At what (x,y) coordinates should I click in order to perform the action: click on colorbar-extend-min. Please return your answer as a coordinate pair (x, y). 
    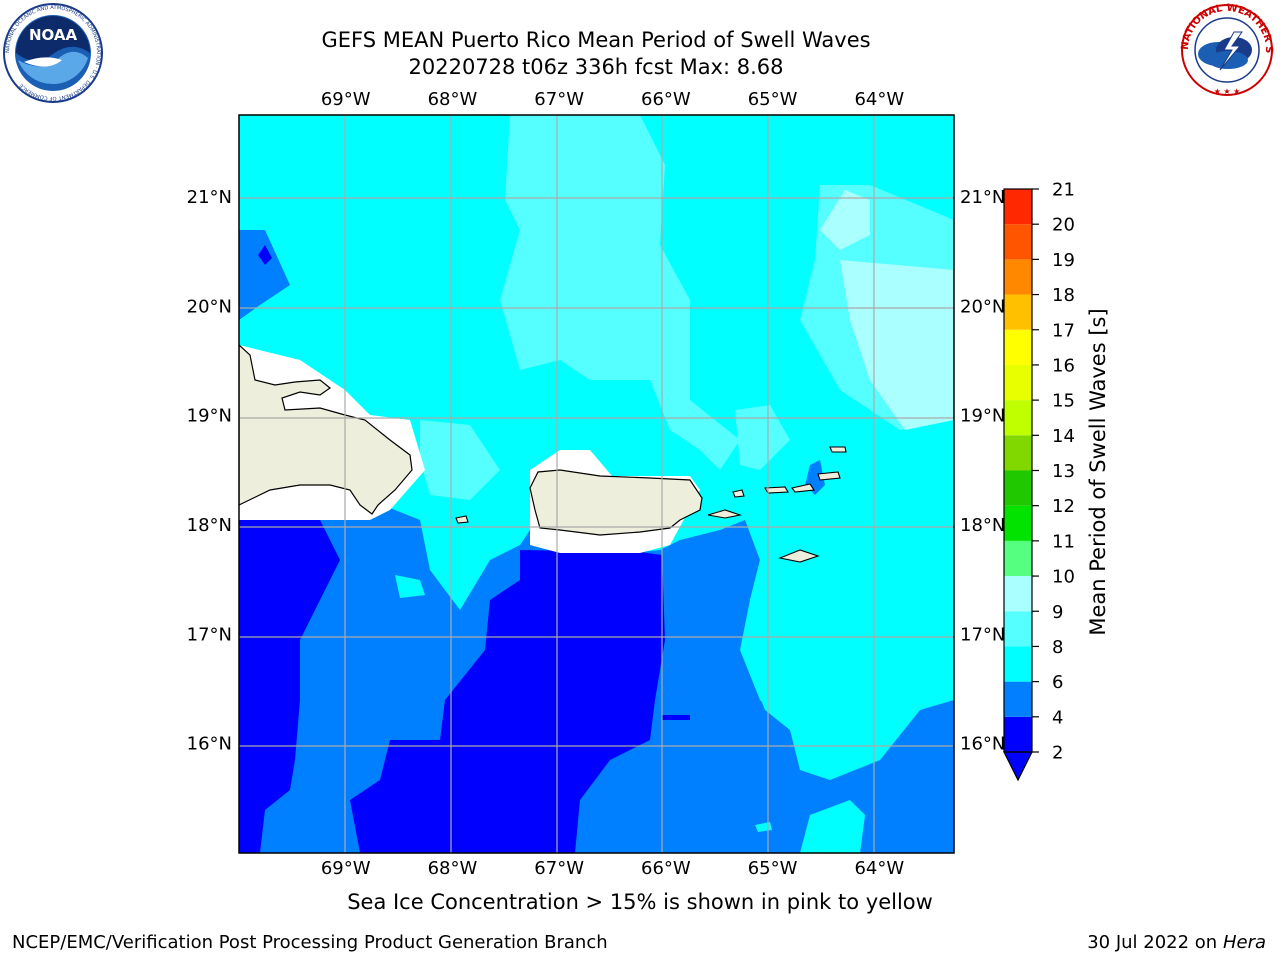
    Looking at the image, I should click on (1018, 766).